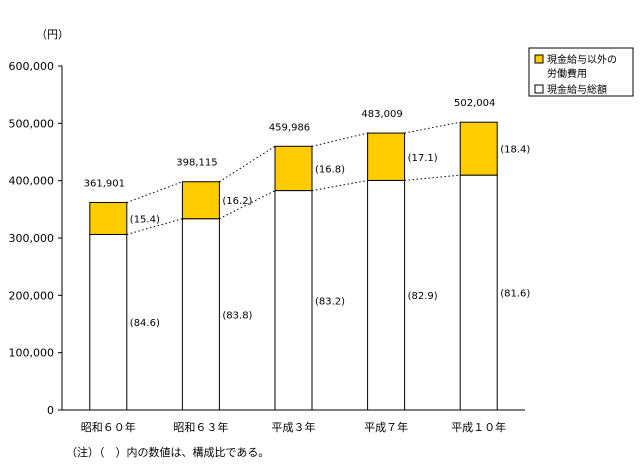 The width and height of the screenshot is (641, 475). I want to click on category-label: 昭和６３年, so click(200, 427).